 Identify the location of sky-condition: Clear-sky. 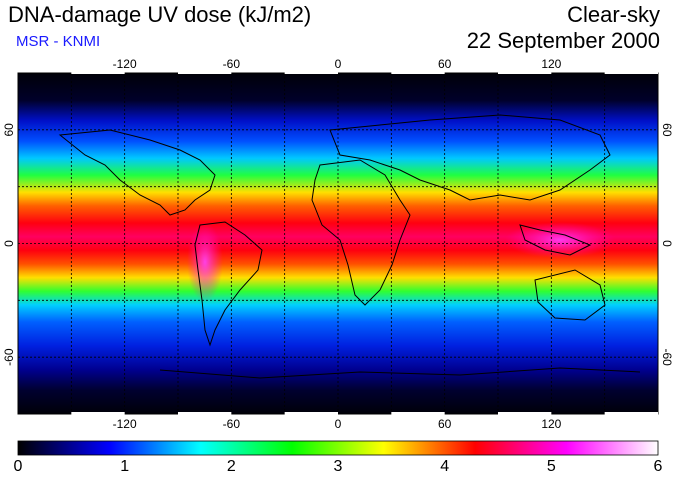
(613, 14).